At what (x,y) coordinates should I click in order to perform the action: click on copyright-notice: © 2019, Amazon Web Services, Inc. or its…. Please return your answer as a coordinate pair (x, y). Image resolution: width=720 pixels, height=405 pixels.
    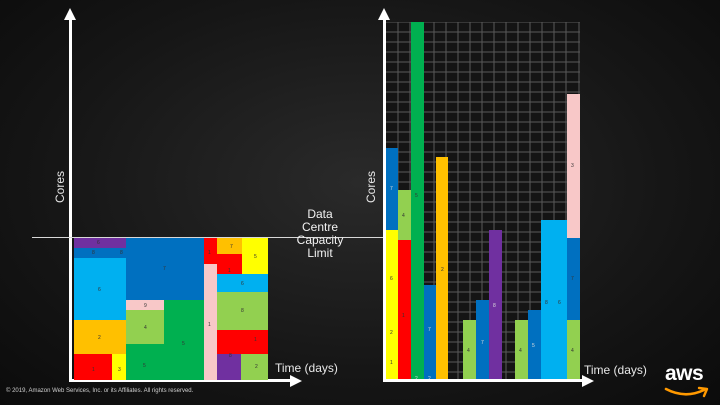
    Looking at the image, I should click on (100, 391).